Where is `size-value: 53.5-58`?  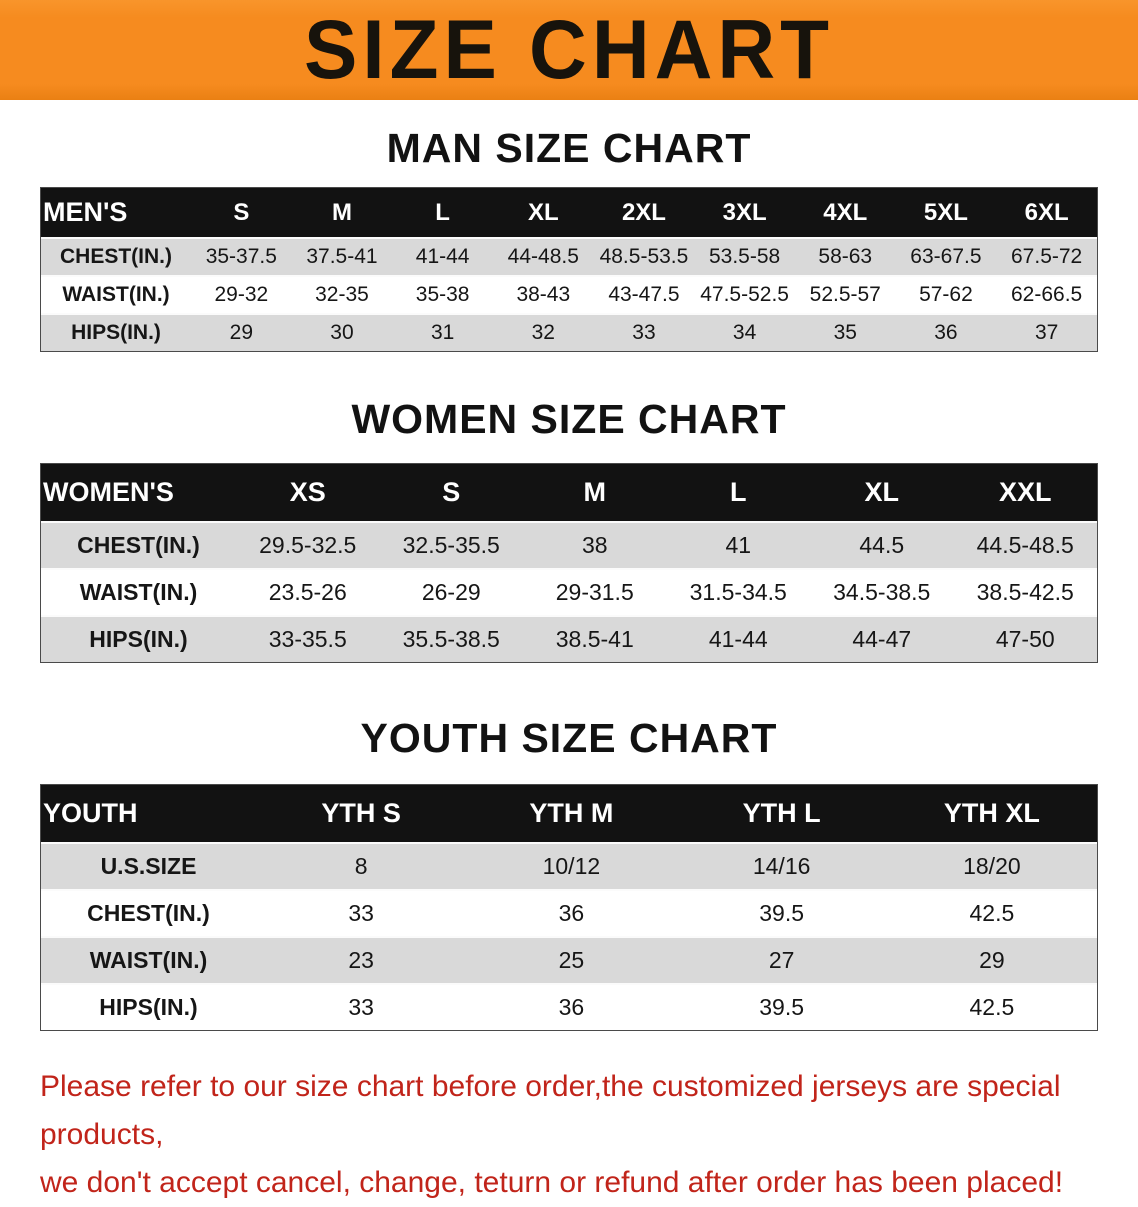
size-value: 53.5-58 is located at coordinates (744, 256).